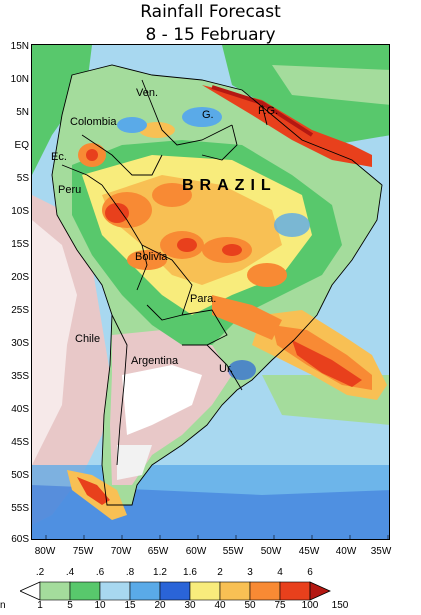  I want to click on colorbar-lower-label: 5, so click(70, 605).